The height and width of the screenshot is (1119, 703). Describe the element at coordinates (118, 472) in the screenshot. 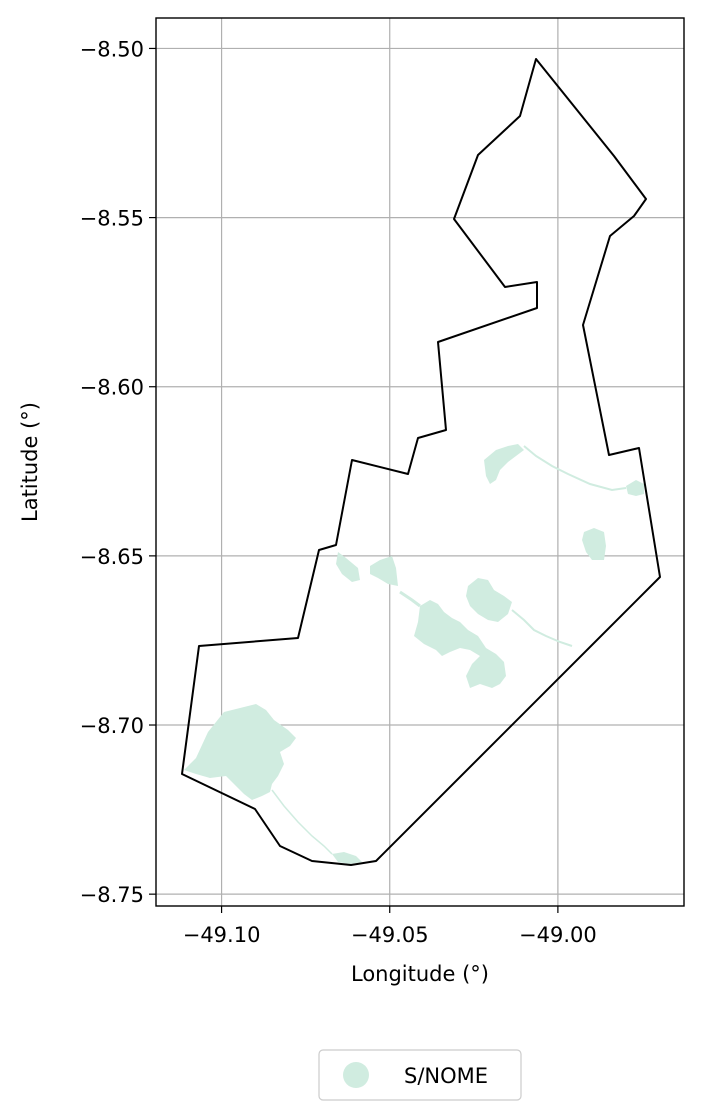

I see `y-axis-ticks: −8.50 −8.55 −8.60 −8.65 −8.70 −8.75` at that location.